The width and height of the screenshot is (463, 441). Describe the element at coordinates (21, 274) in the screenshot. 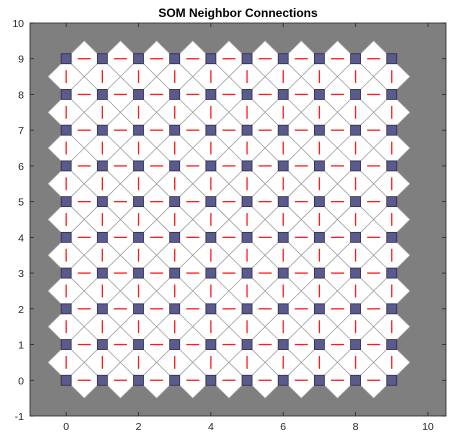

I see `y-tick-label: 3` at that location.